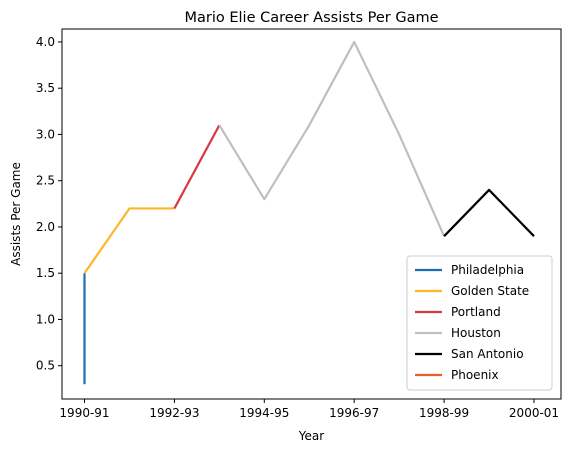 The height and width of the screenshot is (453, 573). Describe the element at coordinates (45, 227) in the screenshot. I see `y-tick-label: 2.0` at that location.